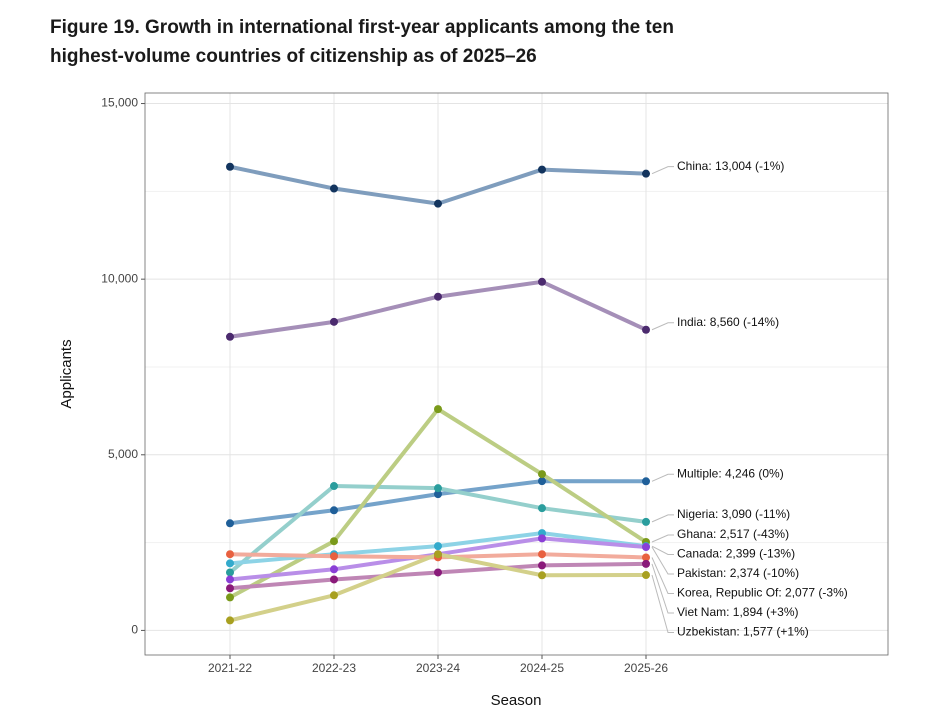 The width and height of the screenshot is (925, 723). Describe the element at coordinates (730, 473) in the screenshot. I see `end-label: Multiple: 4,246 (0%)` at that location.